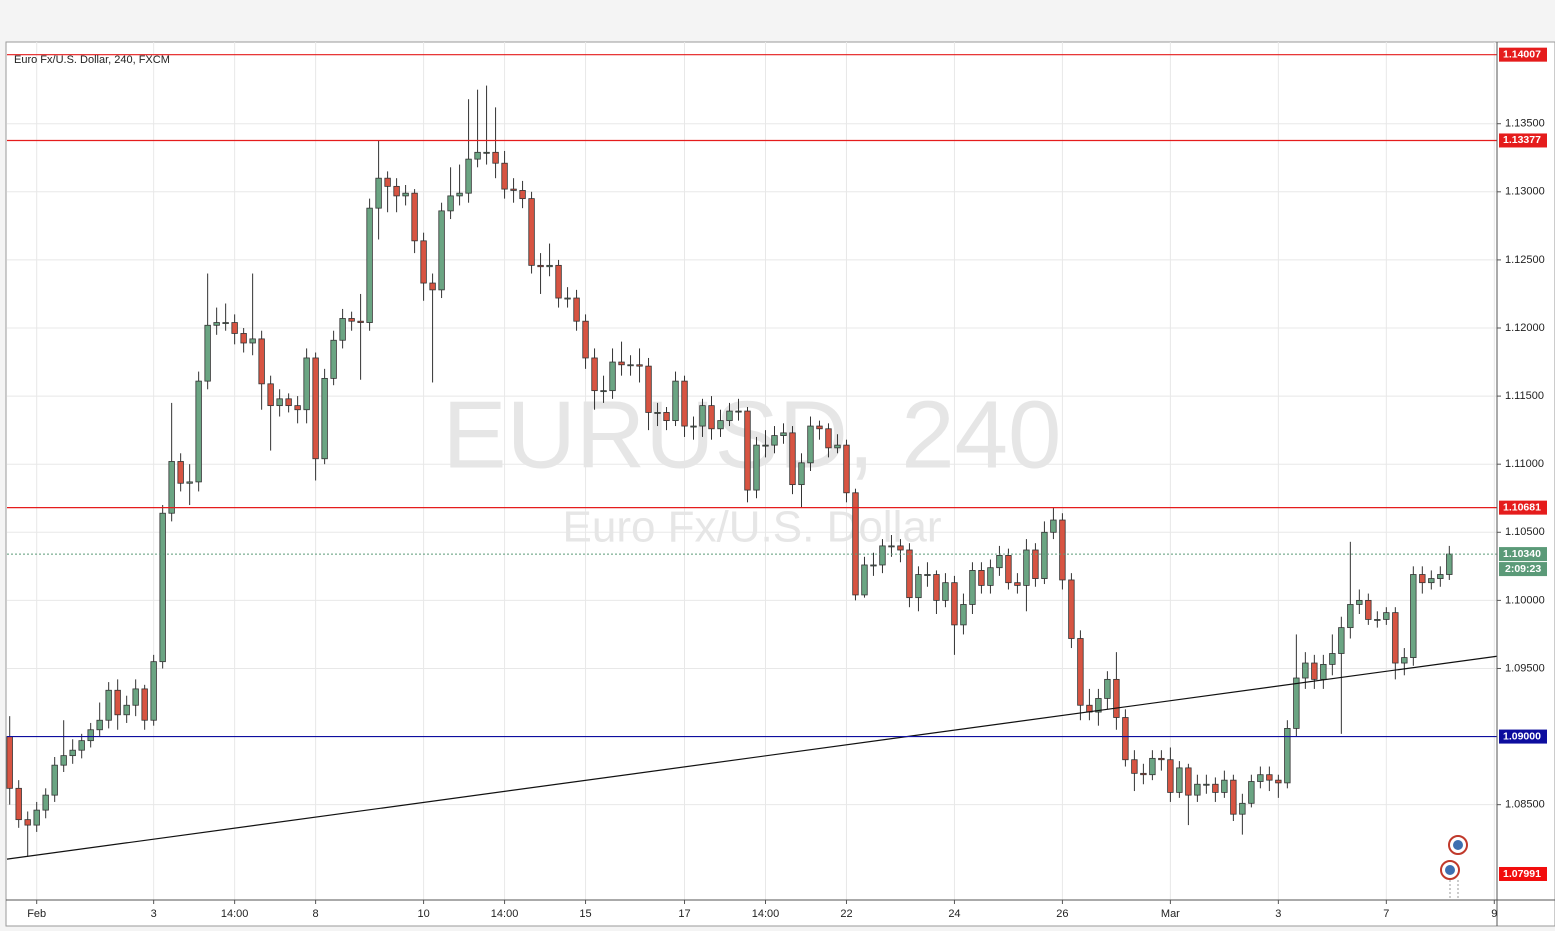 Image resolution: width=1555 pixels, height=931 pixels. What do you see at coordinates (1494, 914) in the screenshot?
I see `x-tick-label: 9` at bounding box center [1494, 914].